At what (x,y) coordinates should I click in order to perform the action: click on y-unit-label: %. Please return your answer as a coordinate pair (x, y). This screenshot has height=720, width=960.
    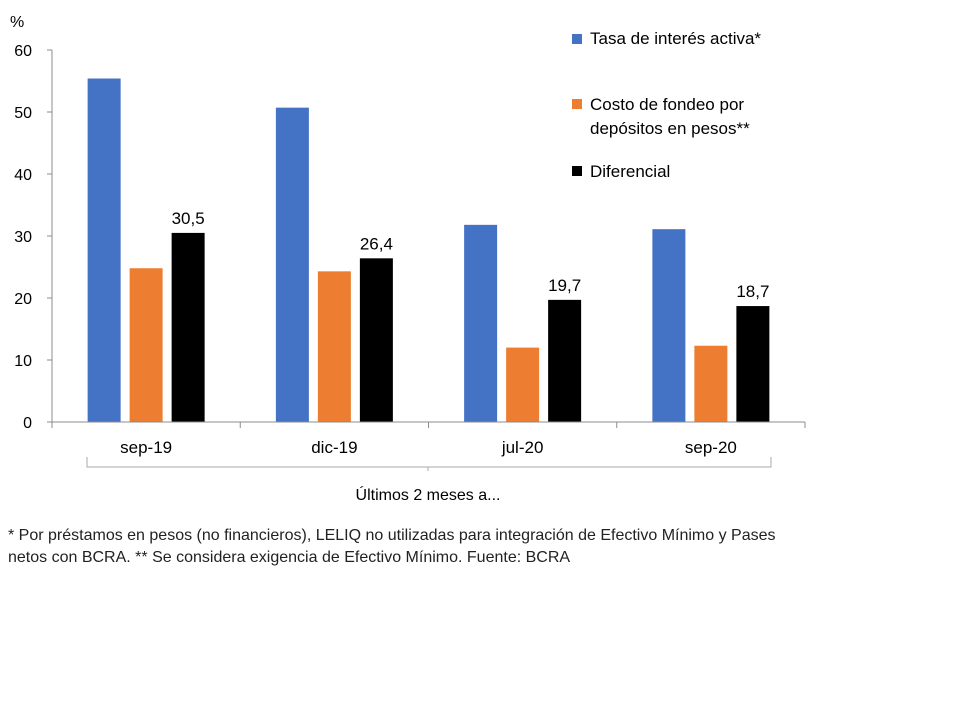
    Looking at the image, I should click on (17, 22).